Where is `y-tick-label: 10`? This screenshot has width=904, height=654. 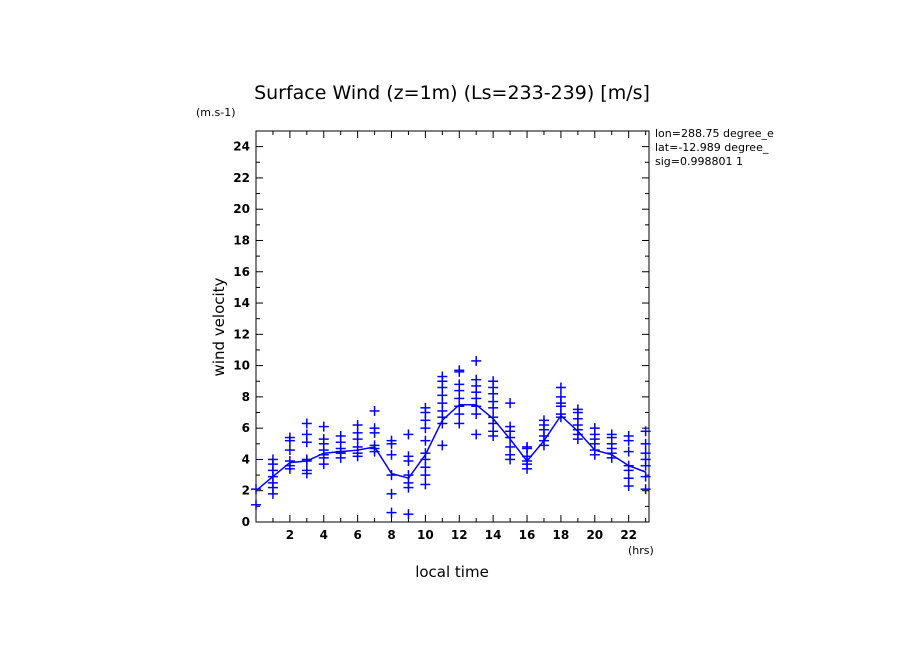 y-tick-label: 10 is located at coordinates (241, 366).